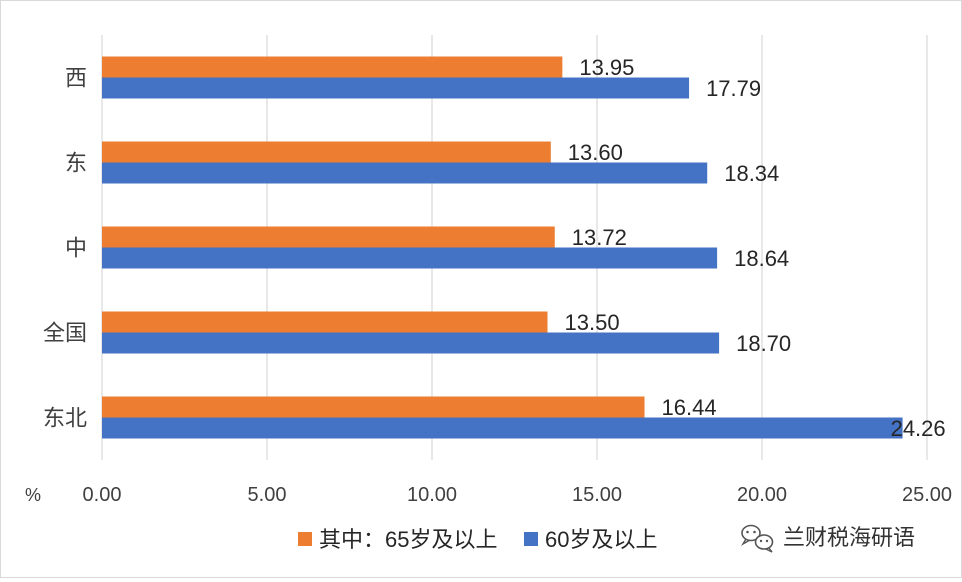  Describe the element at coordinates (599, 237) in the screenshot. I see `data-label: 13.72` at that location.